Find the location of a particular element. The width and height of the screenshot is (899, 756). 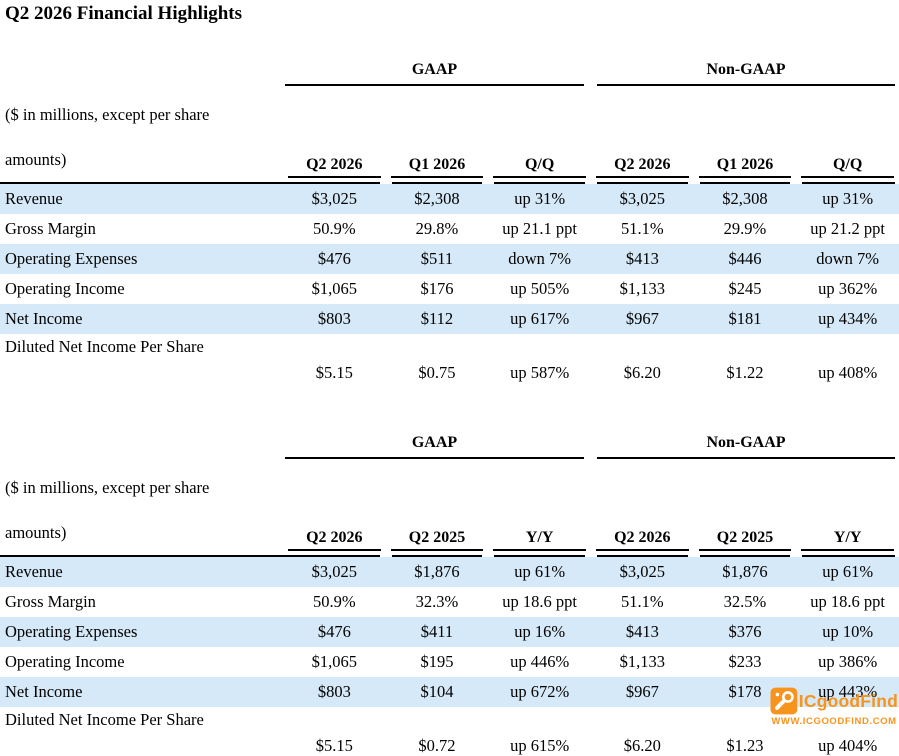

table-cell: $1.23 is located at coordinates (745, 745).